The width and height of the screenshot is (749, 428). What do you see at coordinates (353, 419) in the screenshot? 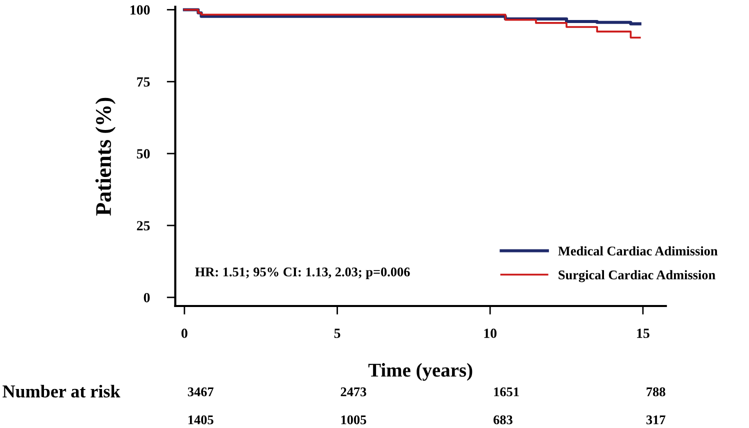
I see `text: 1005` at bounding box center [353, 419].